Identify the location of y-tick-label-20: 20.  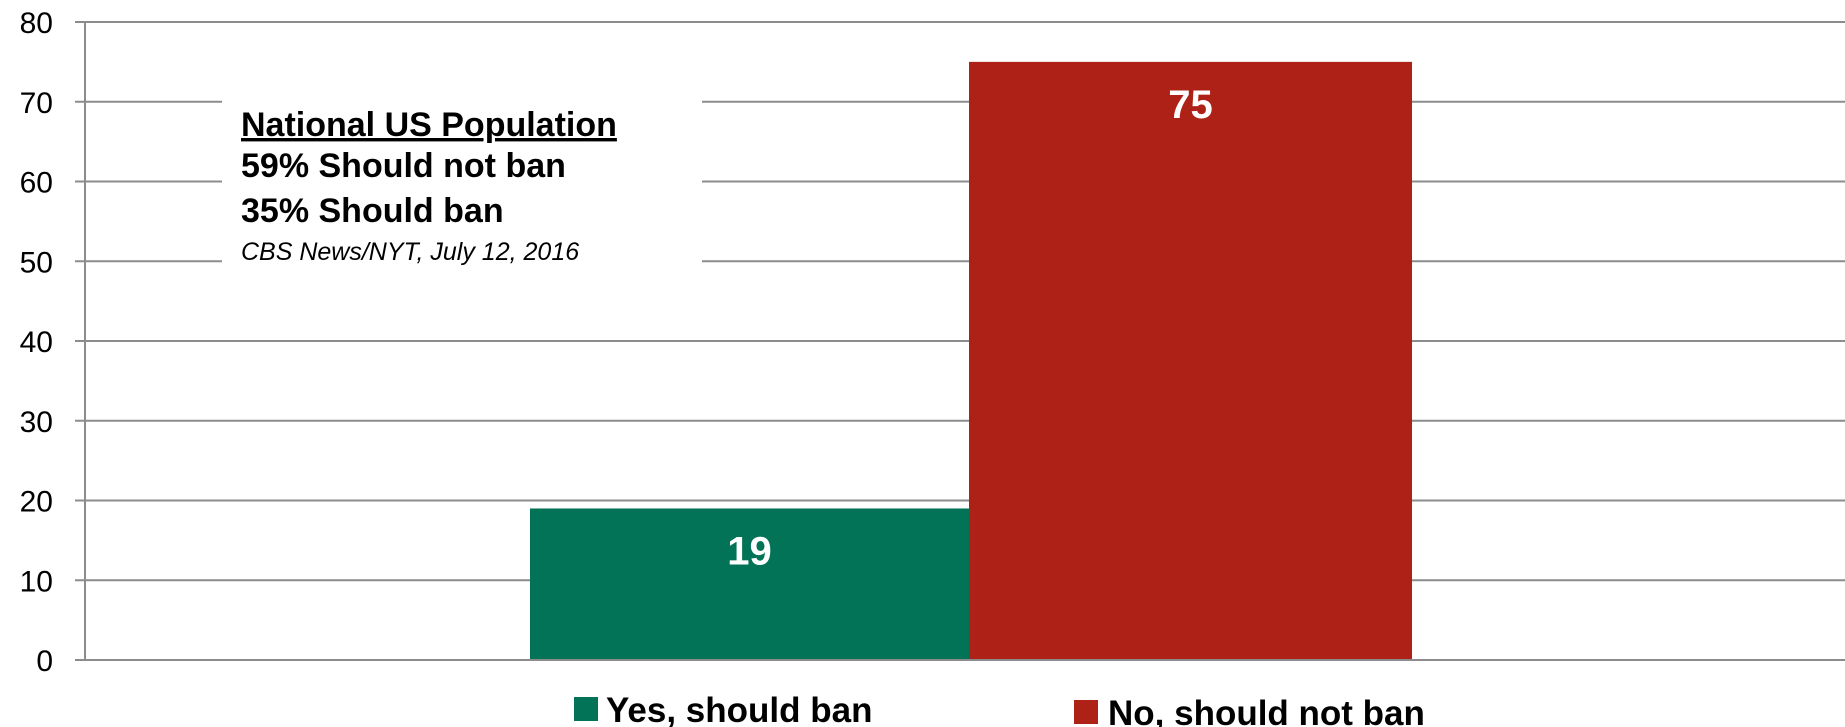
(36, 502).